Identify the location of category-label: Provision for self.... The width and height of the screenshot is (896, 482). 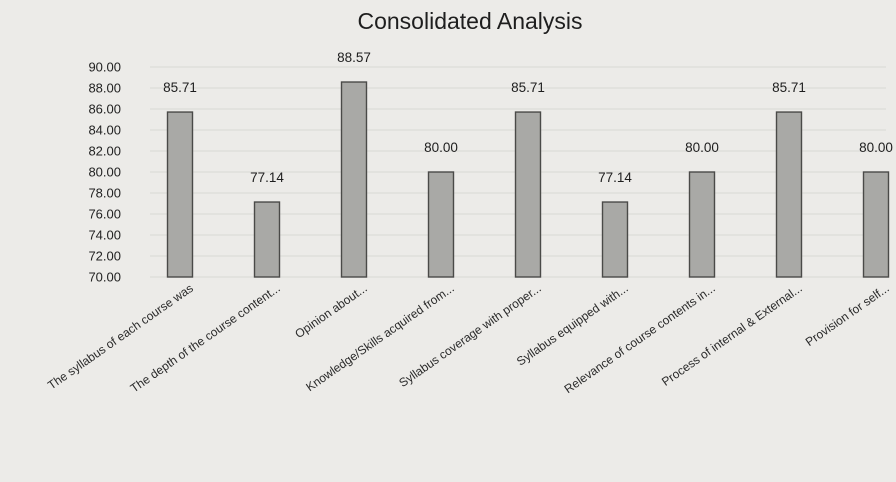
(847, 315).